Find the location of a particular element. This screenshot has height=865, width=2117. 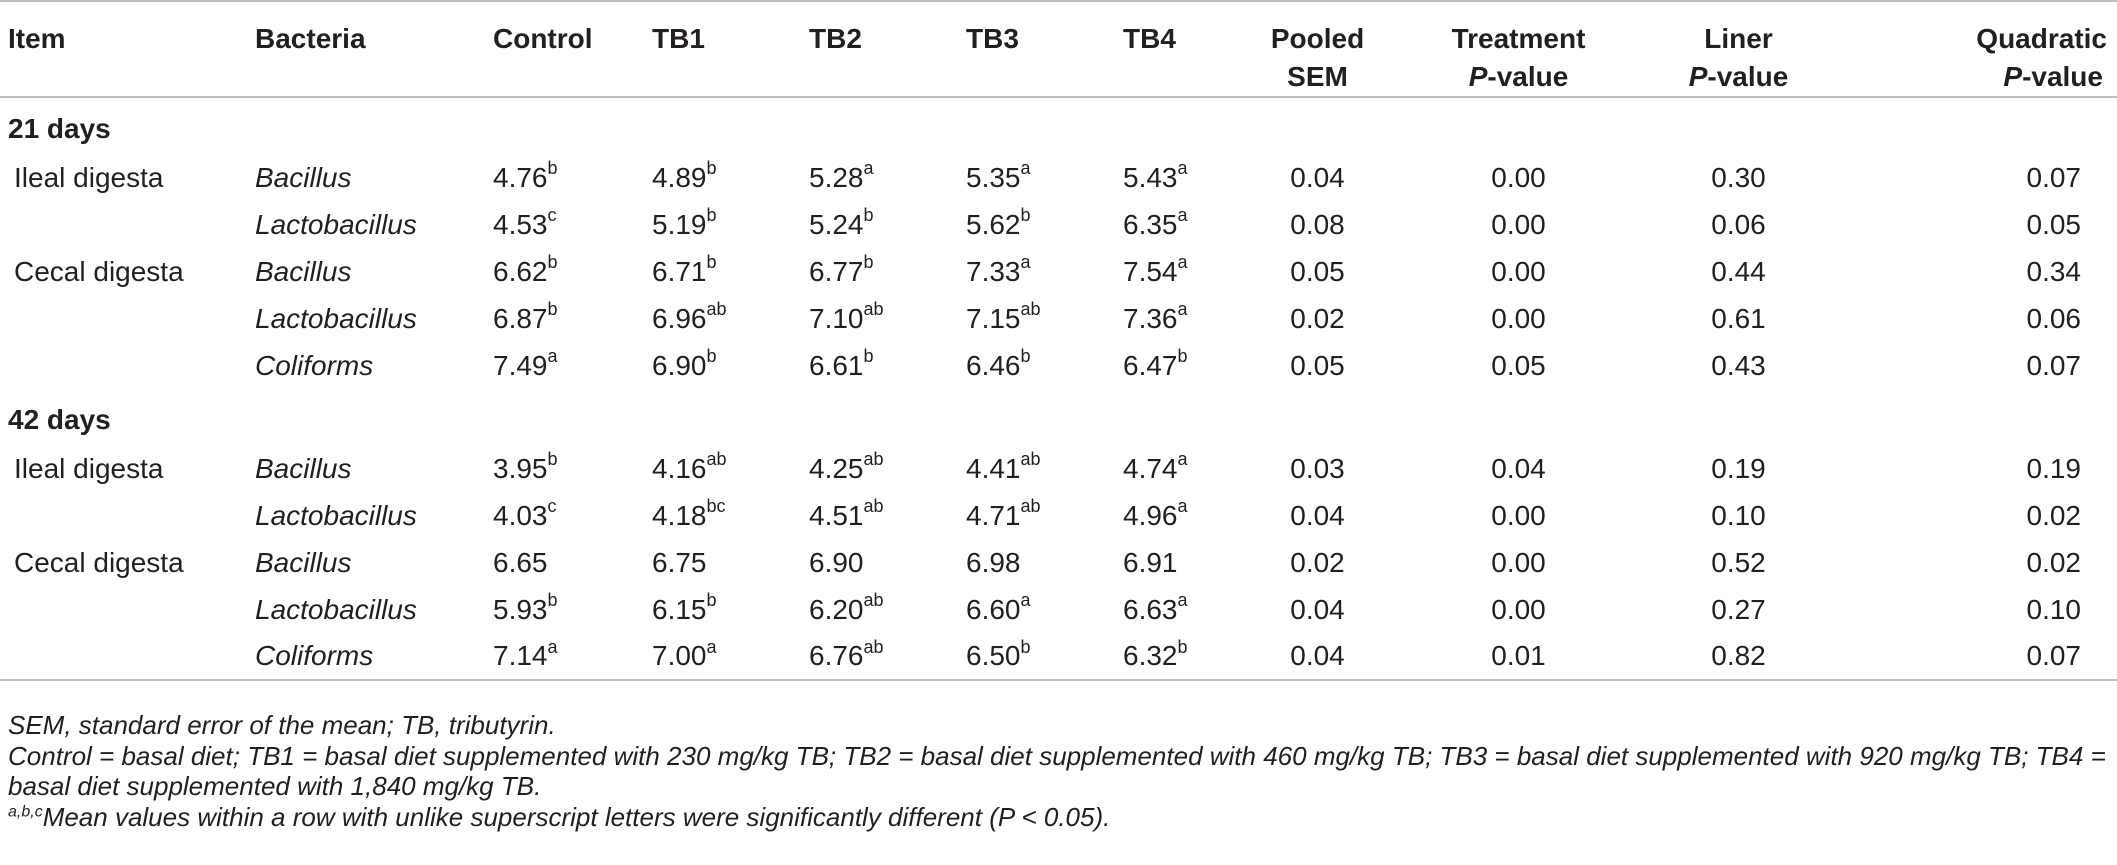

cell-treatment-p: 0.01 is located at coordinates (1518, 657).